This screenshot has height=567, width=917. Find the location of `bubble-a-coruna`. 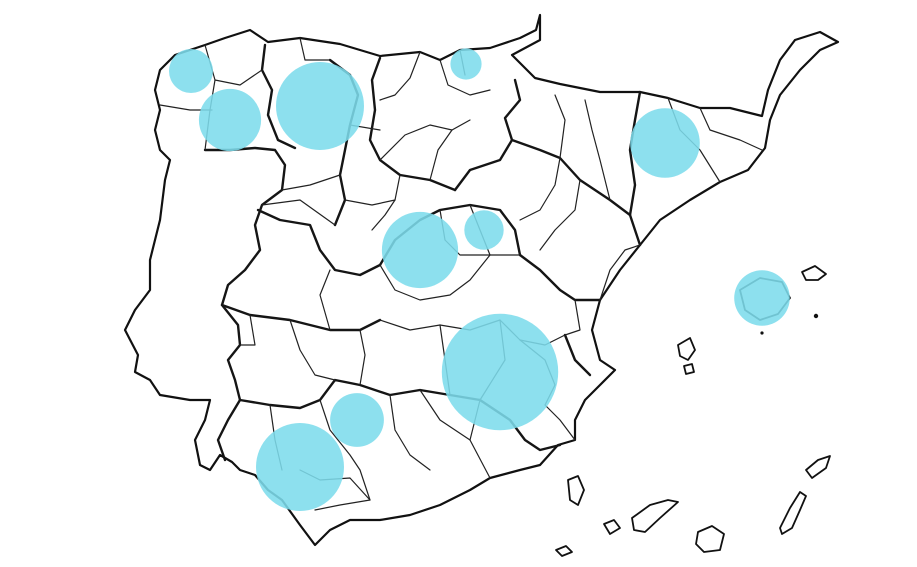

bubble-a-coruna is located at coordinates (191, 71).